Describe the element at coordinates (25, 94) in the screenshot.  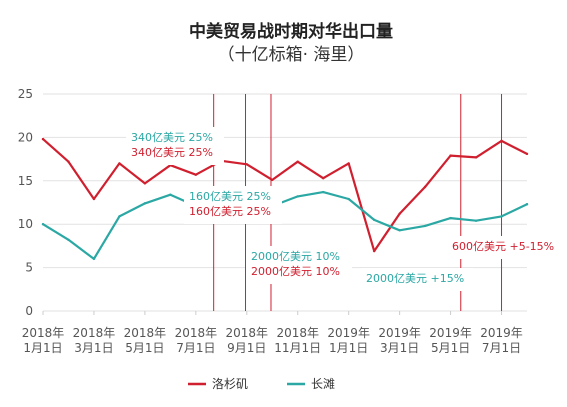
I see `y-tick-label: 25` at that location.